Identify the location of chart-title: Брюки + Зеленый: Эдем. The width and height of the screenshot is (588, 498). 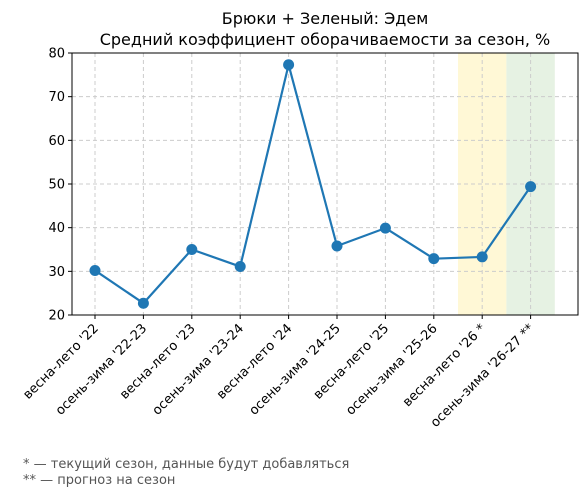
(325, 18).